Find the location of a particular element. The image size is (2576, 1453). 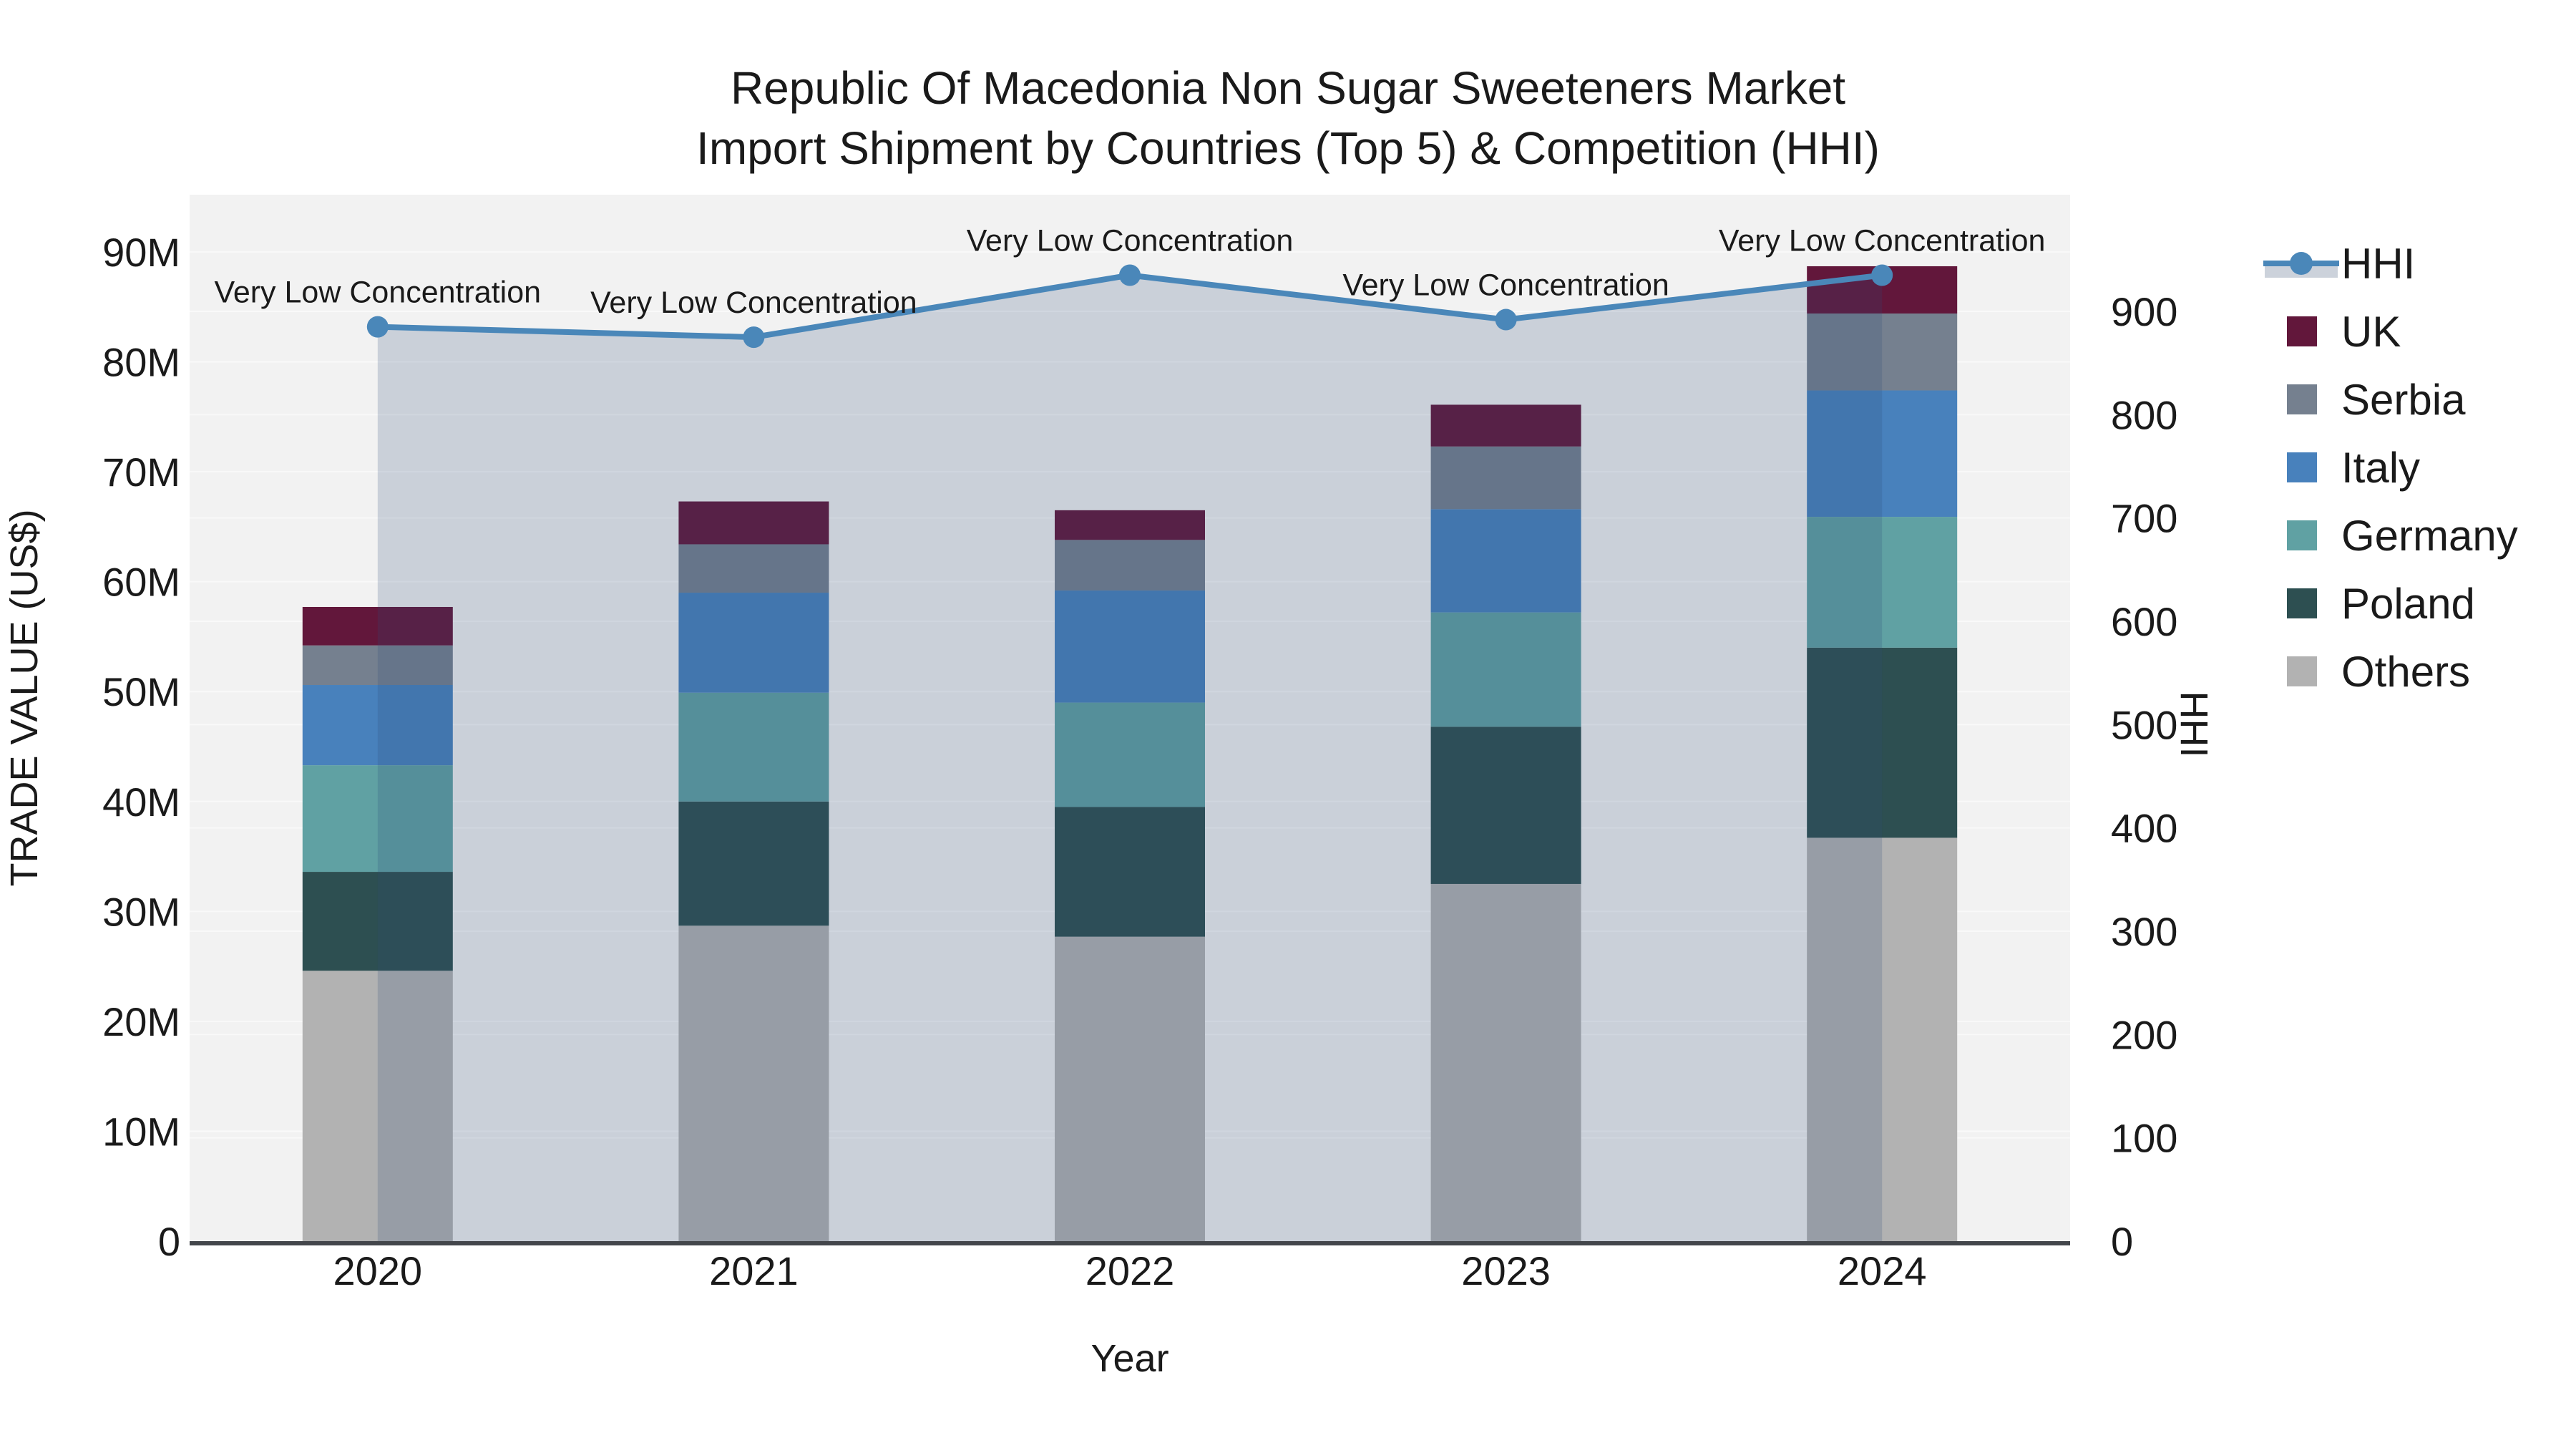

y-axis-title-right: HHI is located at coordinates (2193, 724).